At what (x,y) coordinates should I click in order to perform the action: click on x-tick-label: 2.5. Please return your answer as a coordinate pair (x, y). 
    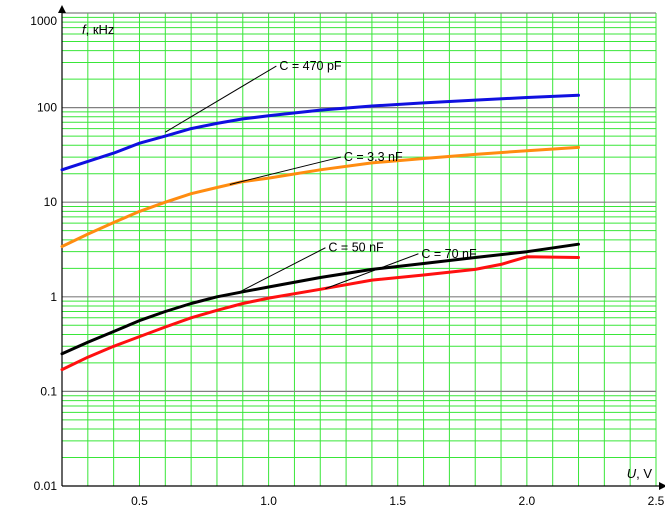
    Looking at the image, I should click on (656, 501).